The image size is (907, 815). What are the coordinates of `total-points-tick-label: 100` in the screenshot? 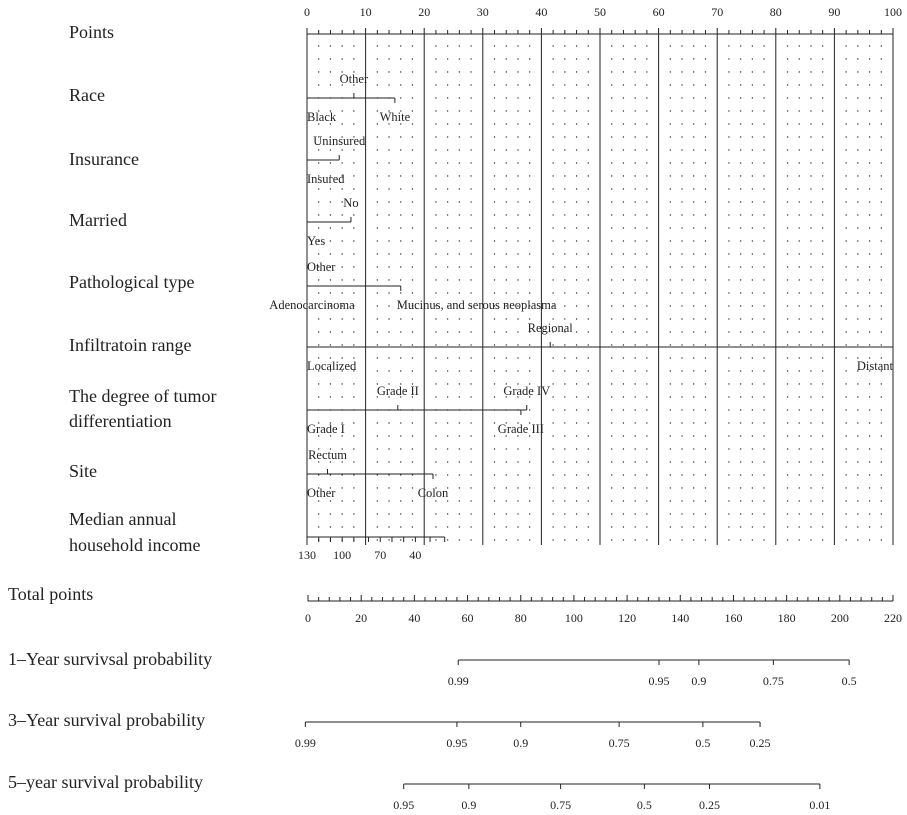 It's located at (574, 618).